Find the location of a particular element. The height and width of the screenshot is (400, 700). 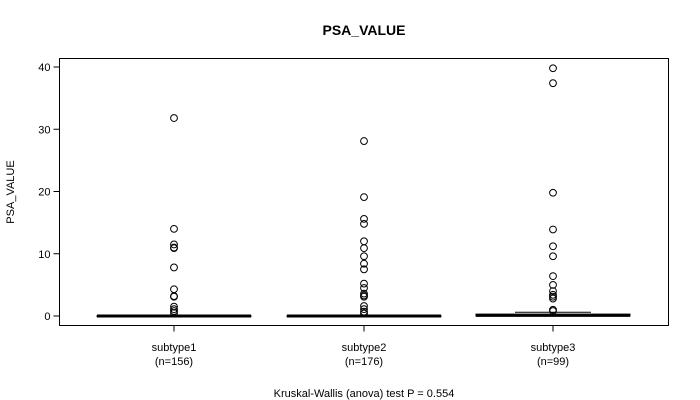

box-subtype3 is located at coordinates (553, 190).